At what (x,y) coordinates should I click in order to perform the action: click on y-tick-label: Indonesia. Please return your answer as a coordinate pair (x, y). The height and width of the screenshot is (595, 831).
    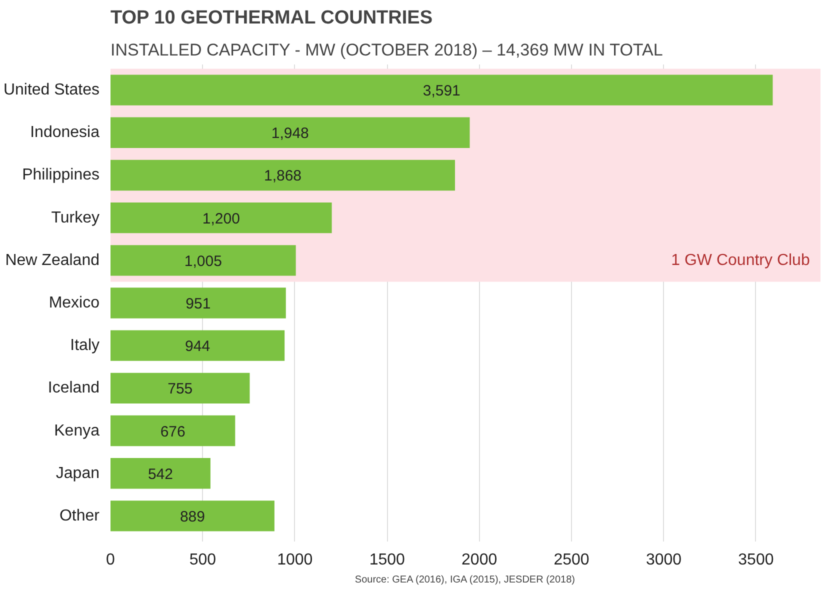
    Looking at the image, I should click on (65, 133).